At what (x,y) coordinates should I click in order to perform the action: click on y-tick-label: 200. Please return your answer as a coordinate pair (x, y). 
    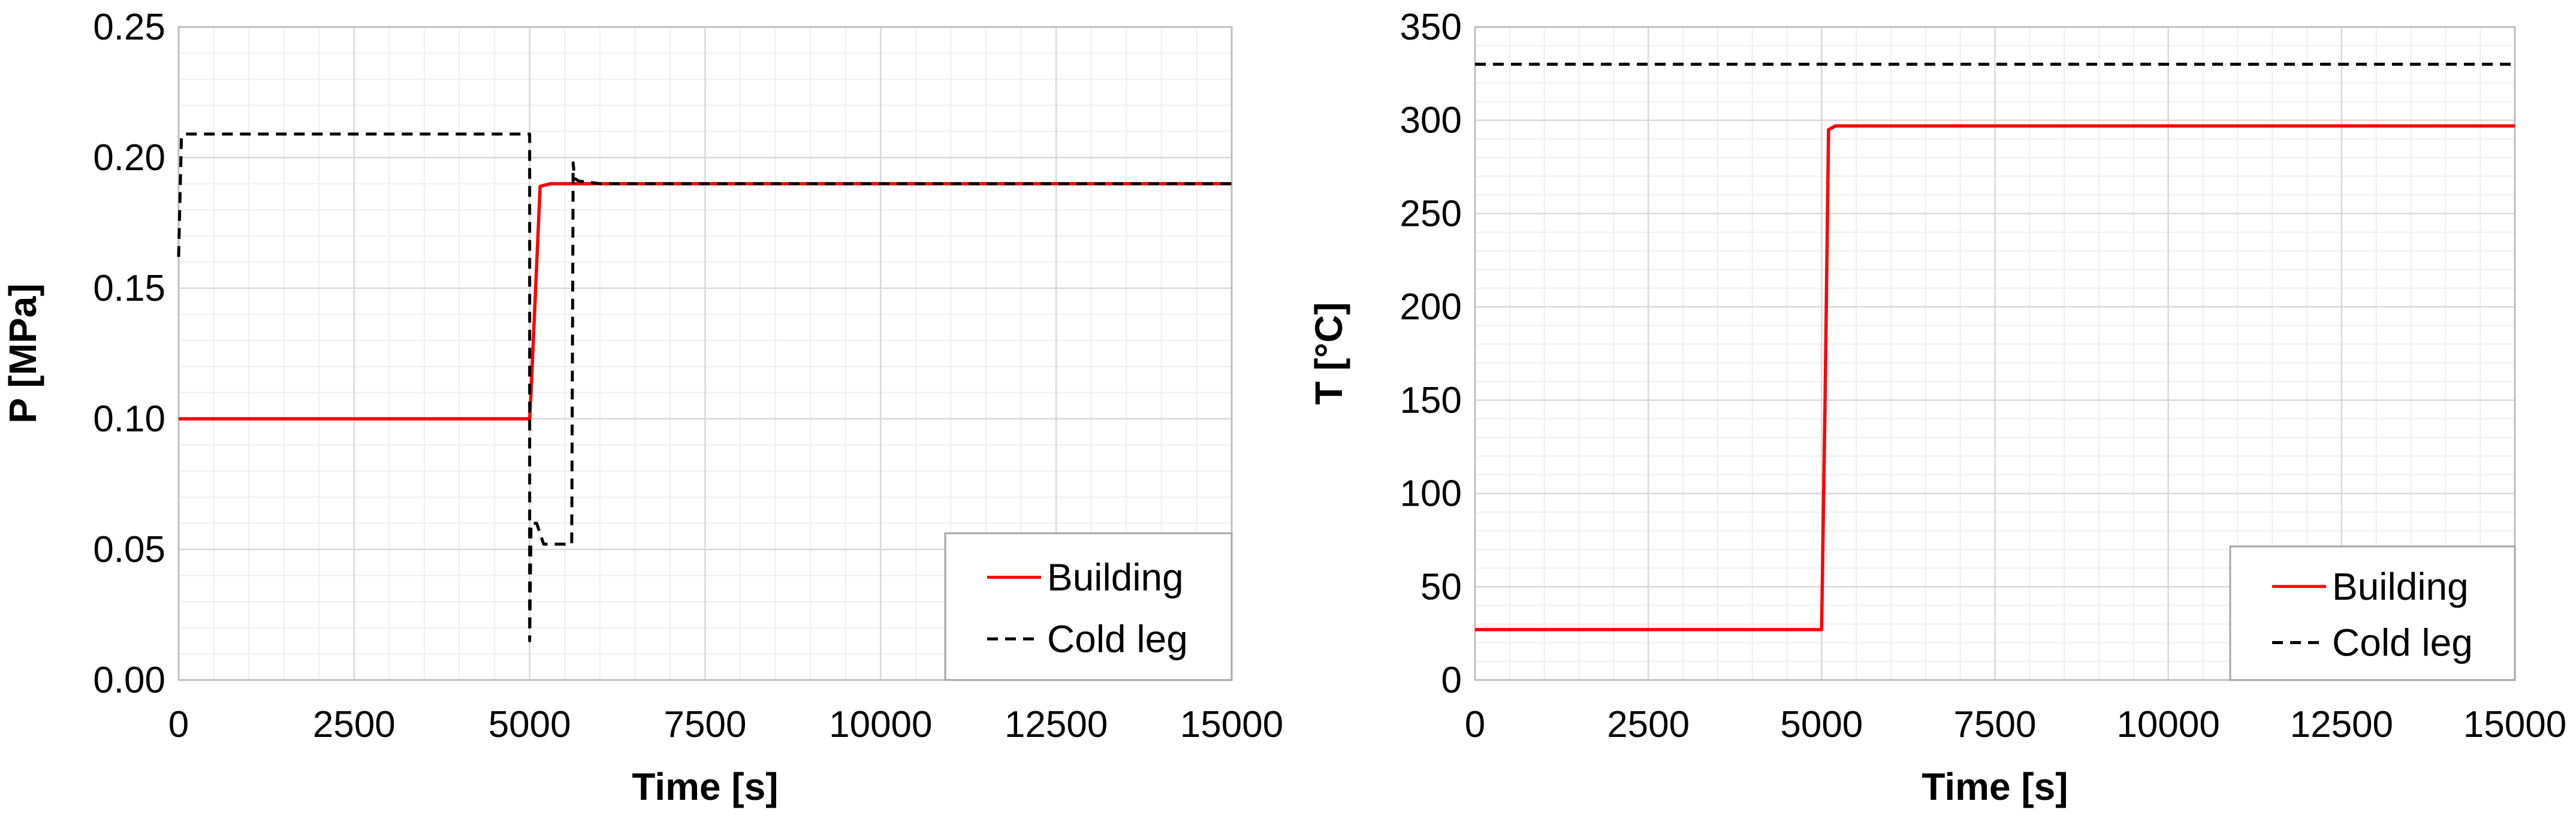
    Looking at the image, I should click on (1431, 307).